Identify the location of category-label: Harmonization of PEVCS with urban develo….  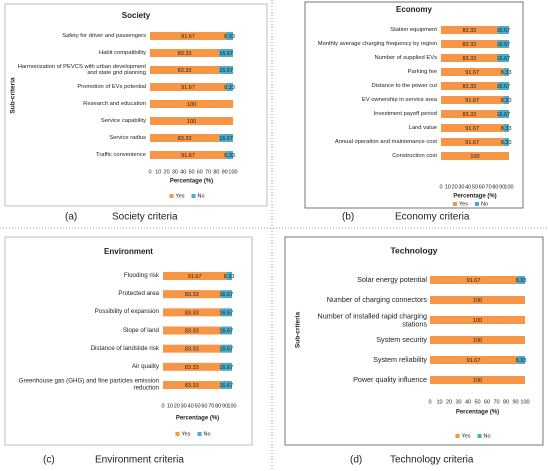
(81, 69).